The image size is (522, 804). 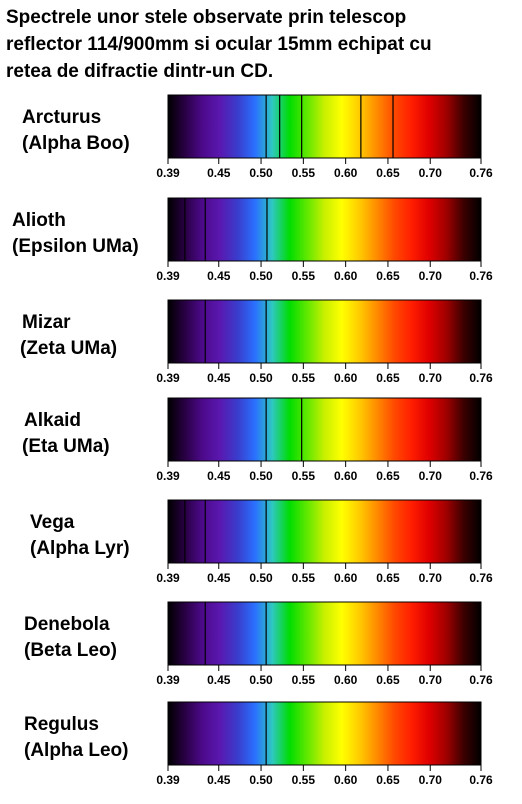 I want to click on star-designation: (Alpha Boo), so click(x=76, y=143).